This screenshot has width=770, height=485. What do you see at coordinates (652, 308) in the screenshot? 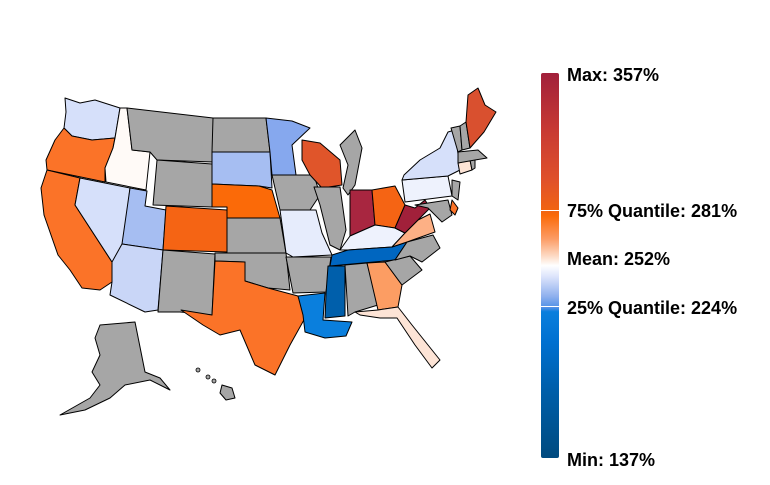
I see `legend-label-q25: 25% Quantile: 224%` at bounding box center [652, 308].